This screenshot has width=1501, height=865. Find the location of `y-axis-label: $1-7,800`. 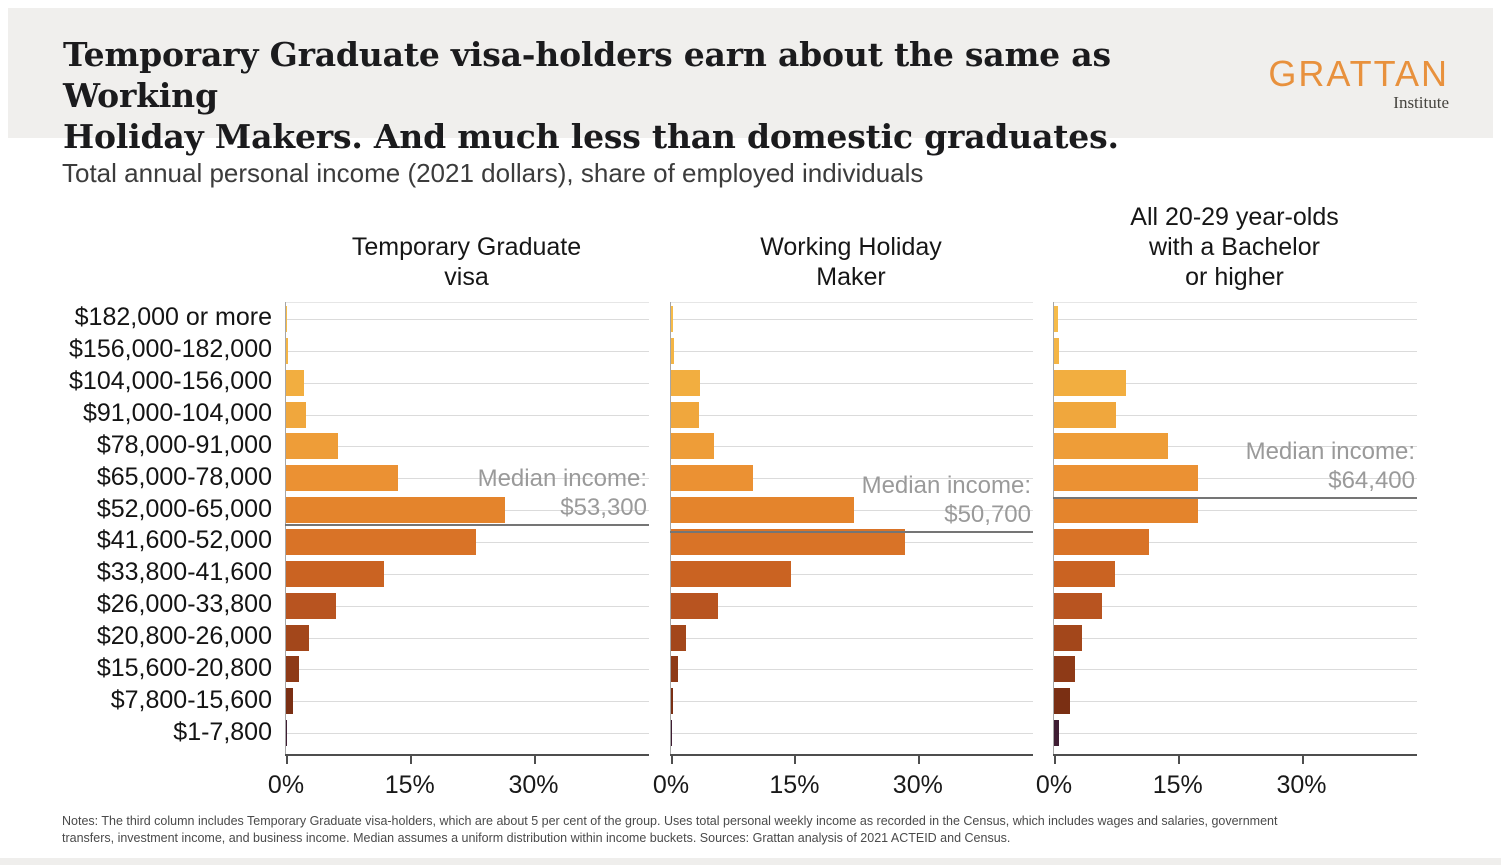

y-axis-label: $1-7,800 is located at coordinates (222, 731).